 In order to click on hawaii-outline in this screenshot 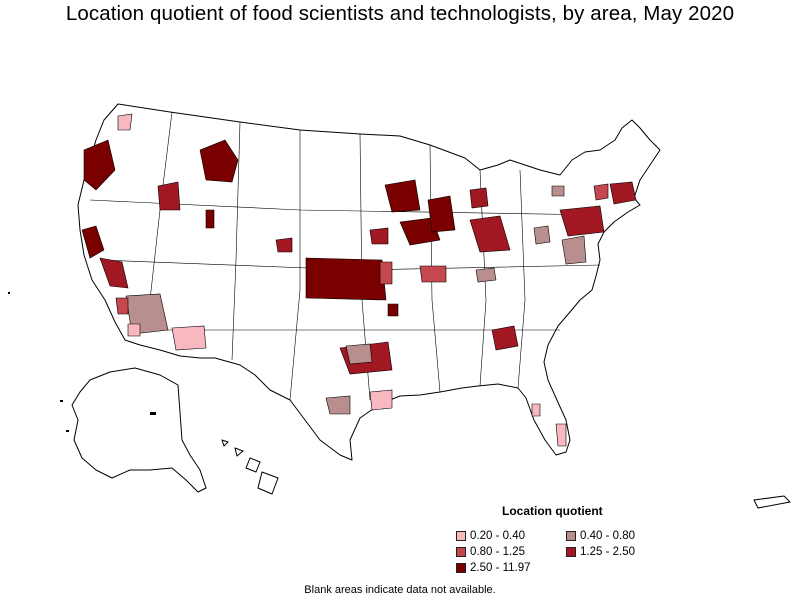, I will do `click(250, 467)`.